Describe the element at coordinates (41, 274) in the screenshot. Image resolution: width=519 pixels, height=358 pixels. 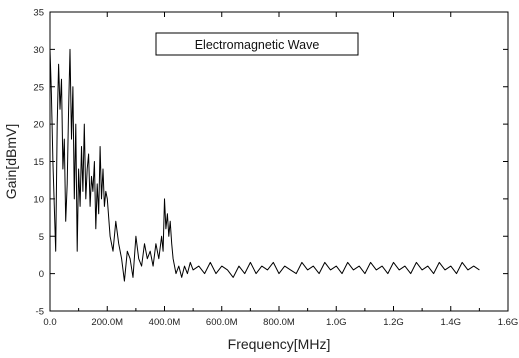
I see `y-tick-label: 0` at that location.